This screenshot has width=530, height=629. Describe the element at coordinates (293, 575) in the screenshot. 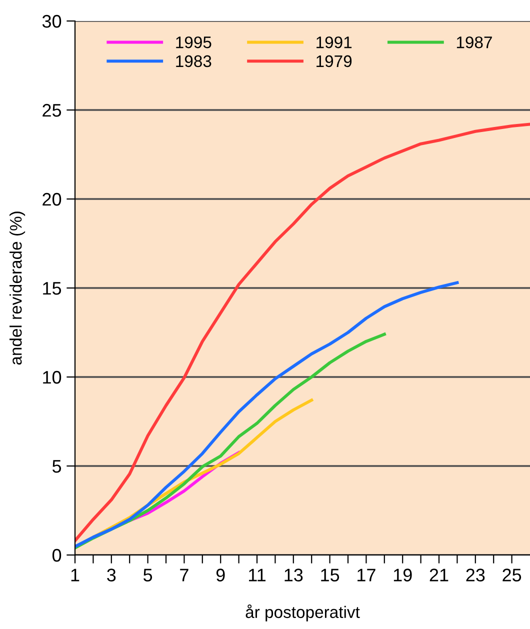

I see `x-tick-label: 13` at that location.